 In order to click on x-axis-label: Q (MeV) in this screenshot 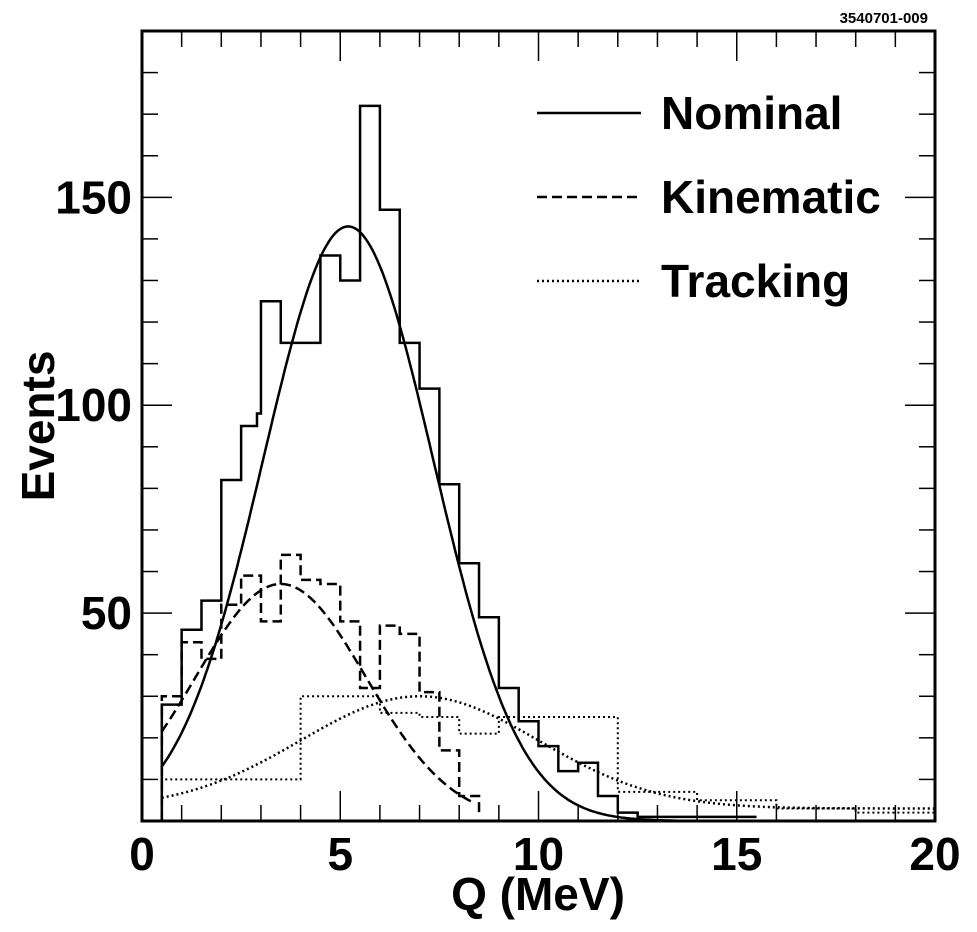, I will do `click(538, 894)`.